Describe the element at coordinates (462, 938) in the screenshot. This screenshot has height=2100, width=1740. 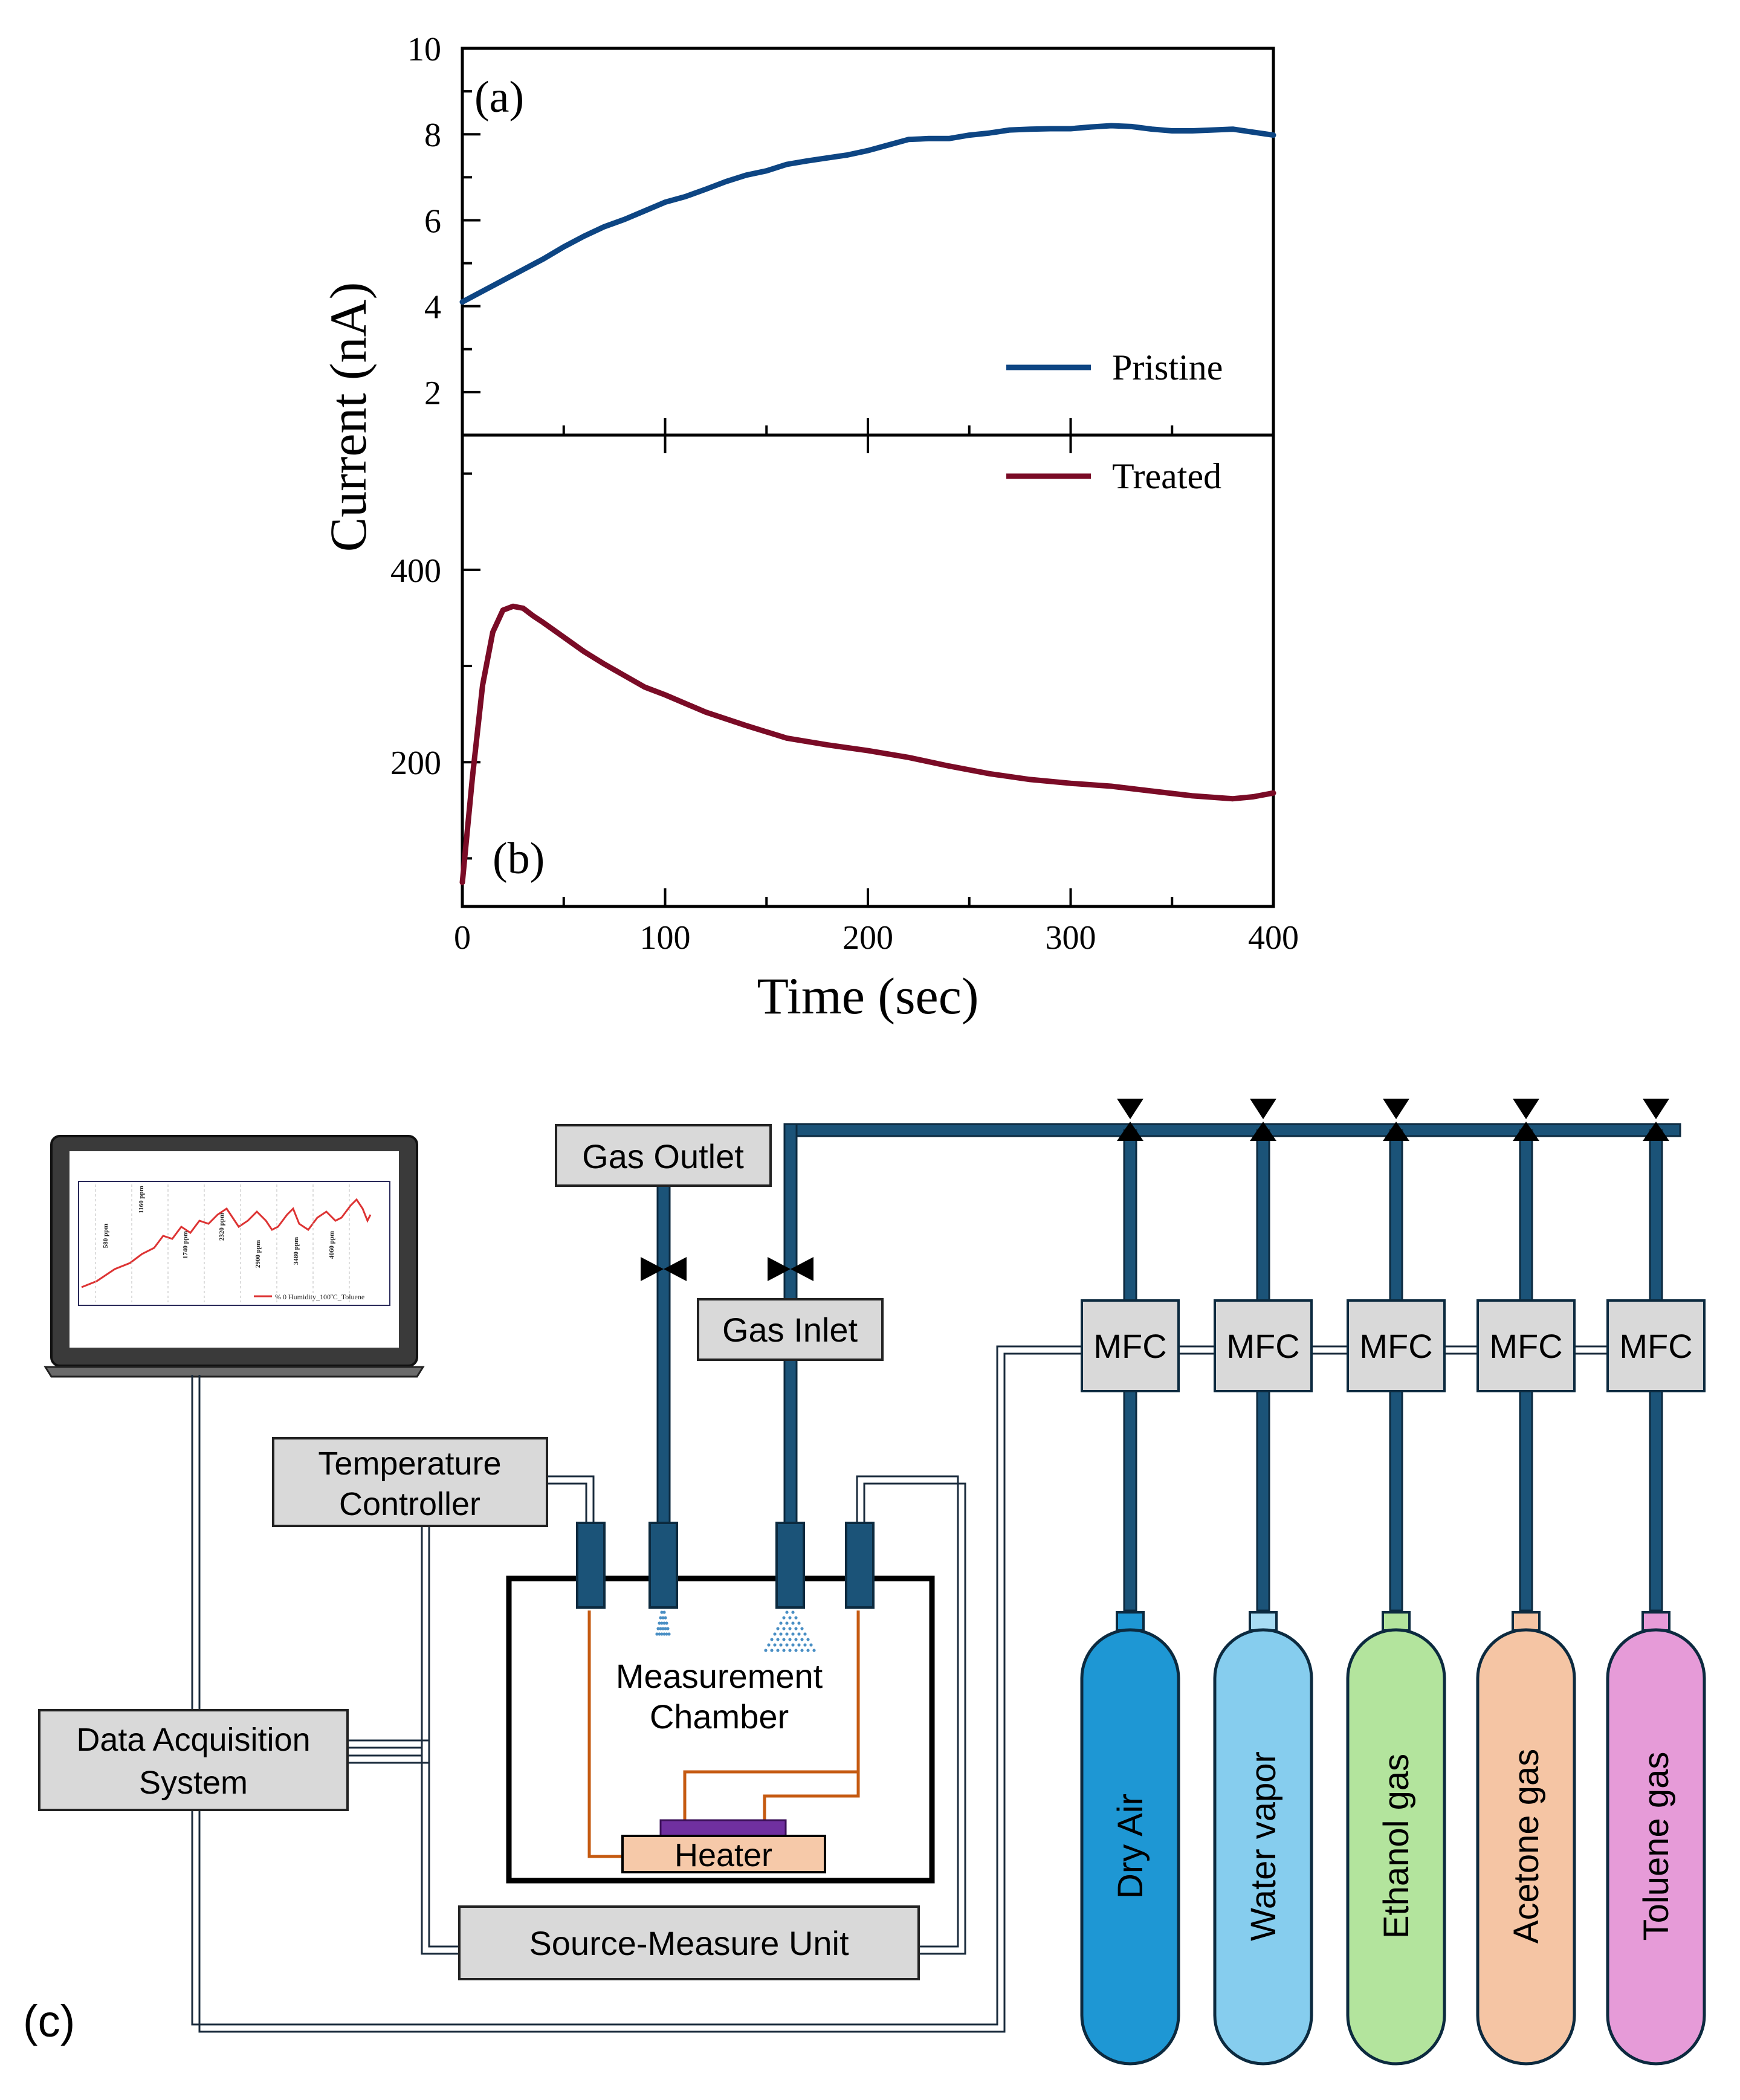
I see `panel-b-xtick-label: 0` at that location.